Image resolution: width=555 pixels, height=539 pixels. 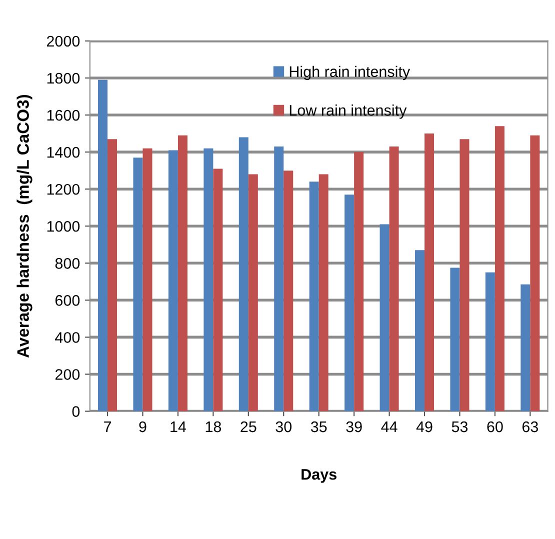 What do you see at coordinates (530, 426) in the screenshot?
I see `x-tick-label: 63` at bounding box center [530, 426].